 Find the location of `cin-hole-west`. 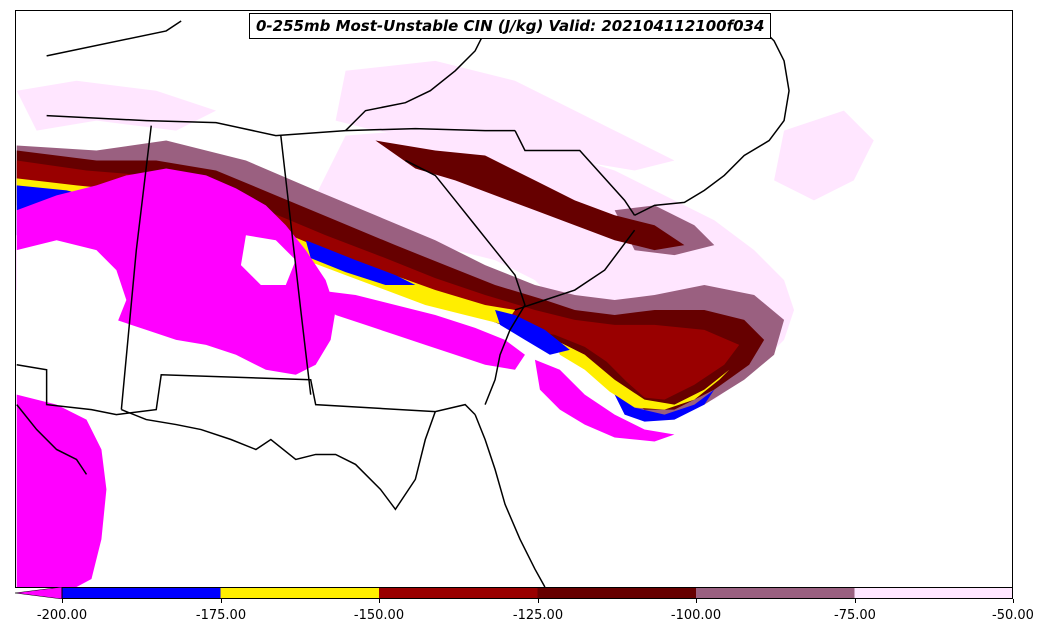

cin-hole-west is located at coordinates (71, 285).